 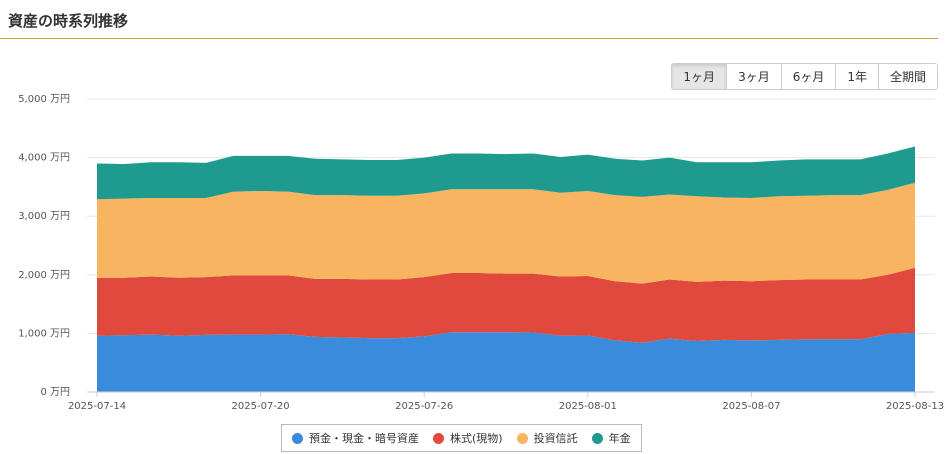 I want to click on page-title: 資産の時系列推移, so click(x=68, y=21).